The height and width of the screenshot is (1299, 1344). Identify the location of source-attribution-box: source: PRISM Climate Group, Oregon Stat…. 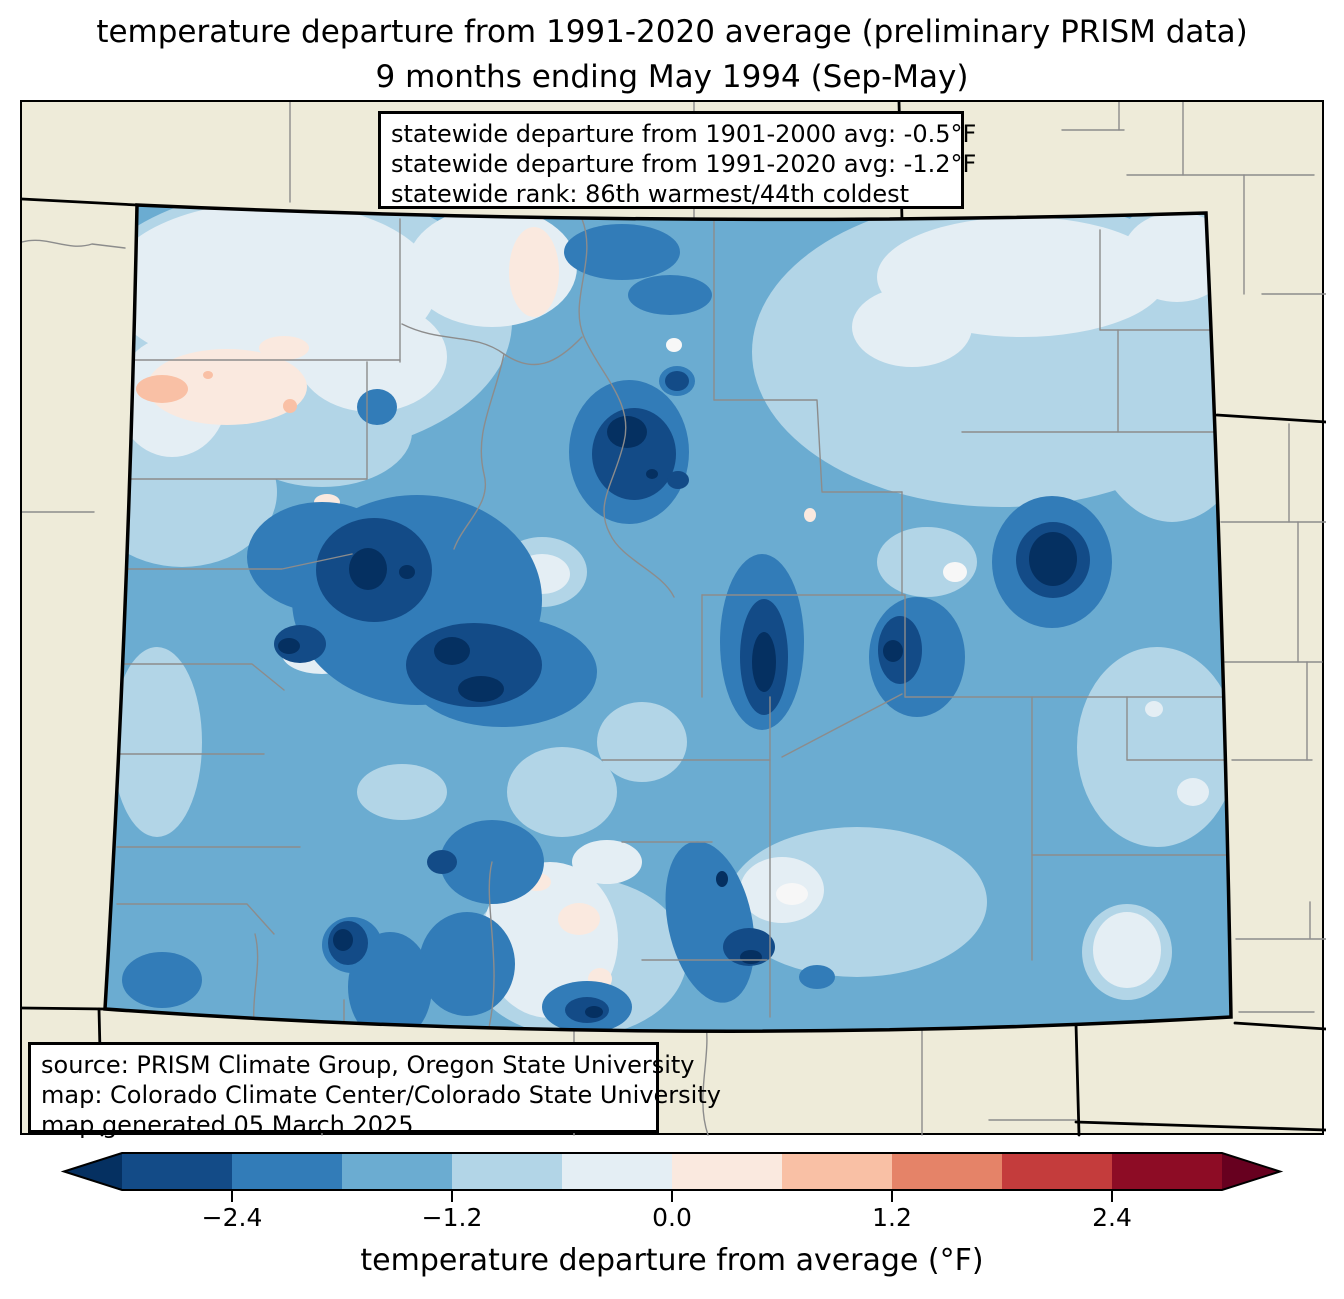
(374, 1090).